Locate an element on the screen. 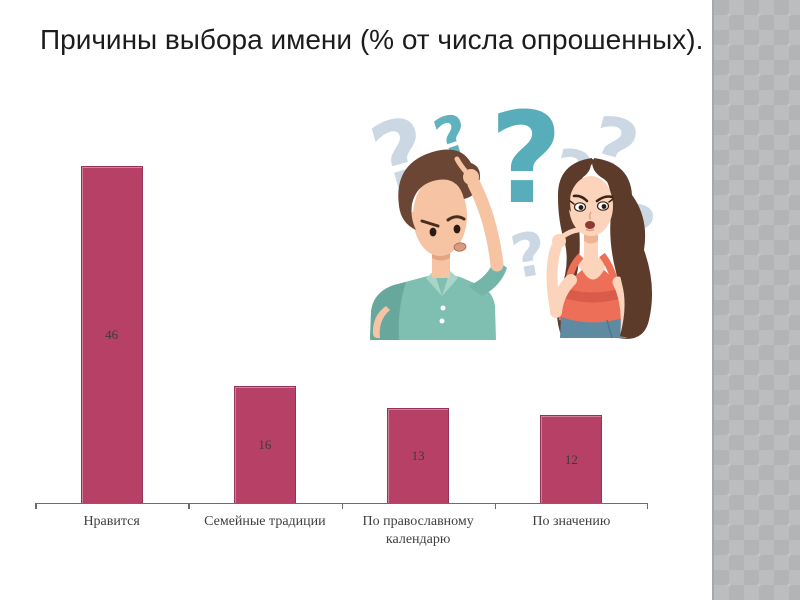 The height and width of the screenshot is (600, 800). bar-value-label: 12 is located at coordinates (571, 459).